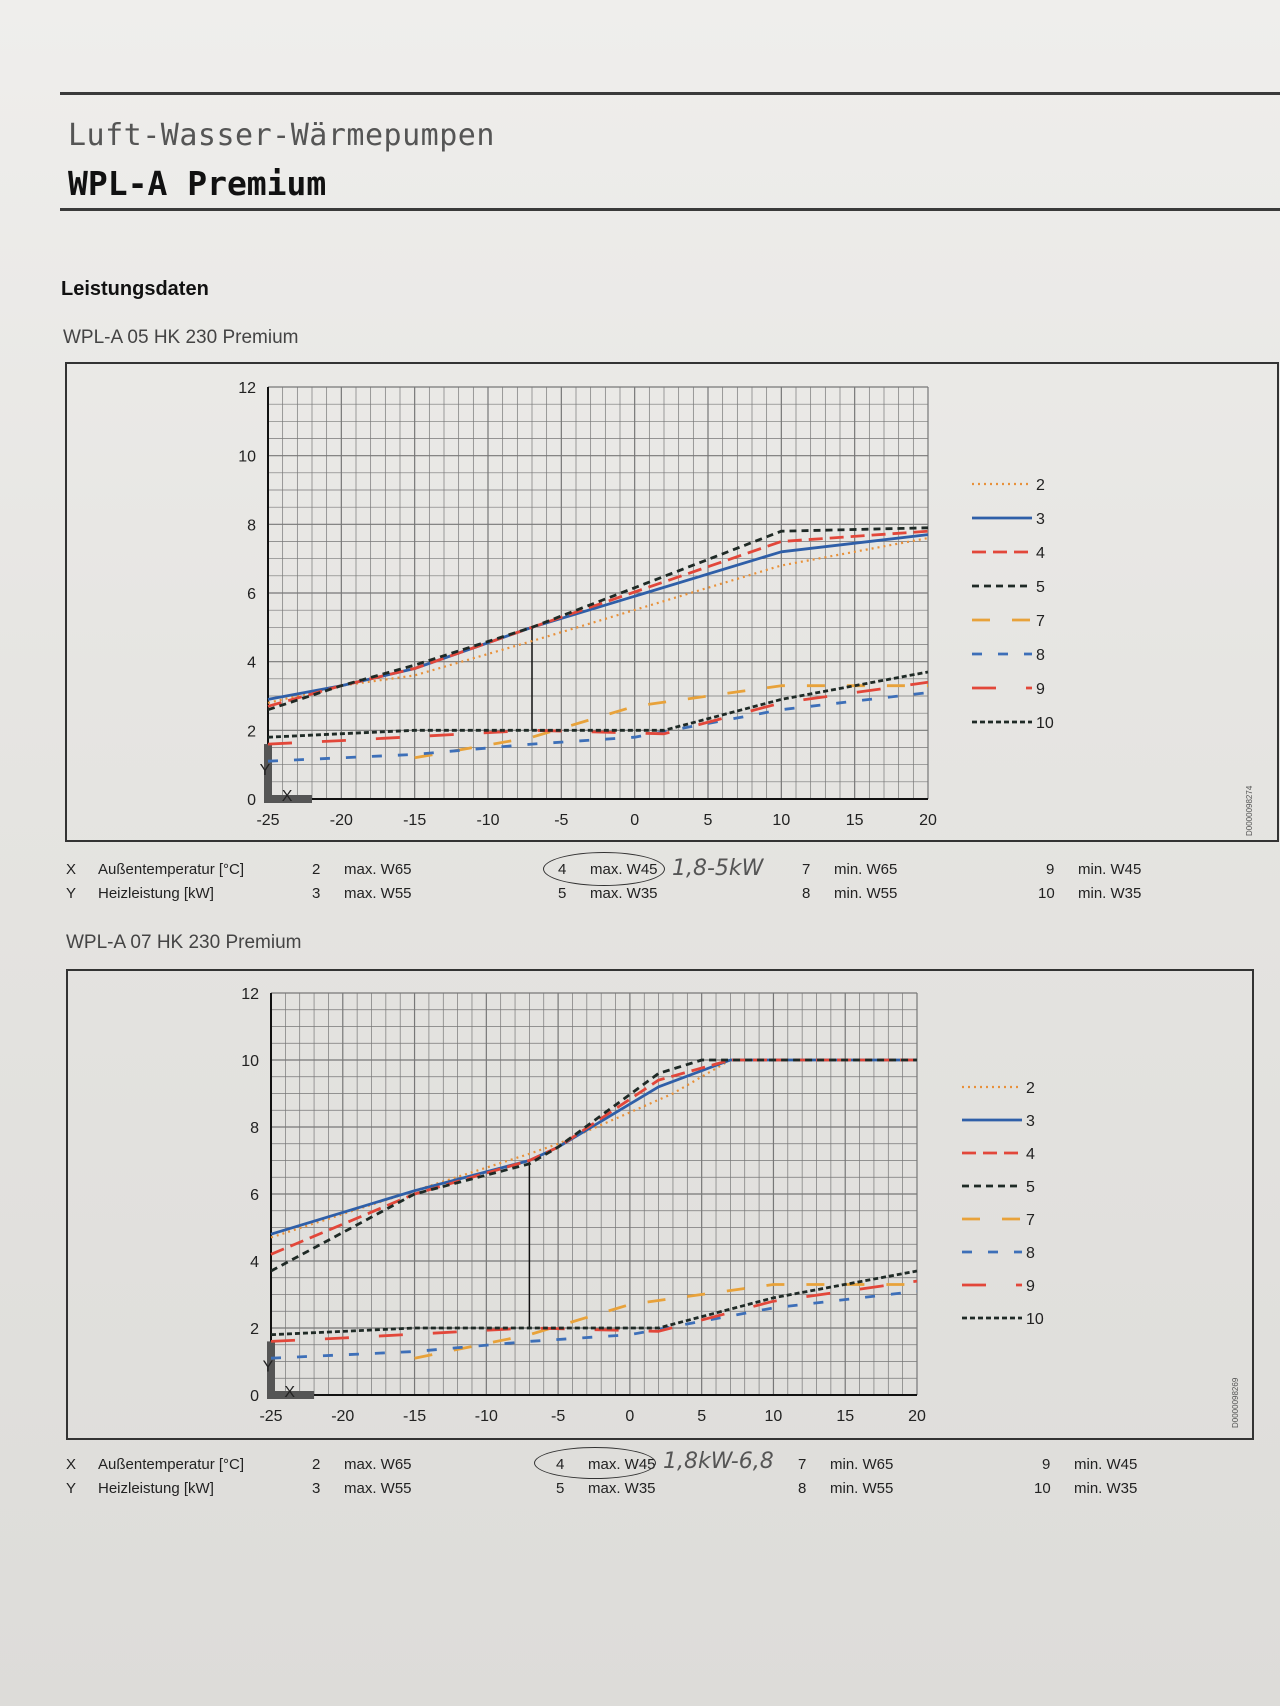 The image size is (1280, 1706). I want to click on handwritten-note: 1,8kW-6,8, so click(718, 1461).